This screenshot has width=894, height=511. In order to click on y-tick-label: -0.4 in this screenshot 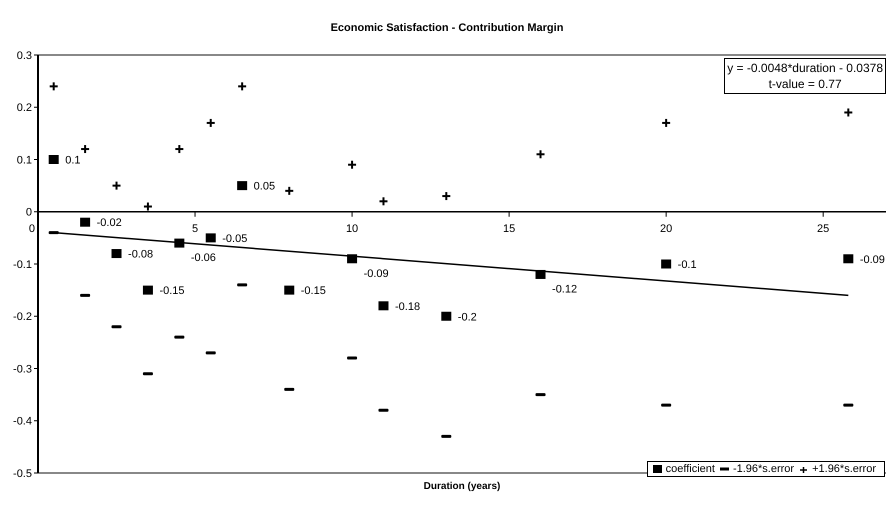, I will do `click(22, 422)`.